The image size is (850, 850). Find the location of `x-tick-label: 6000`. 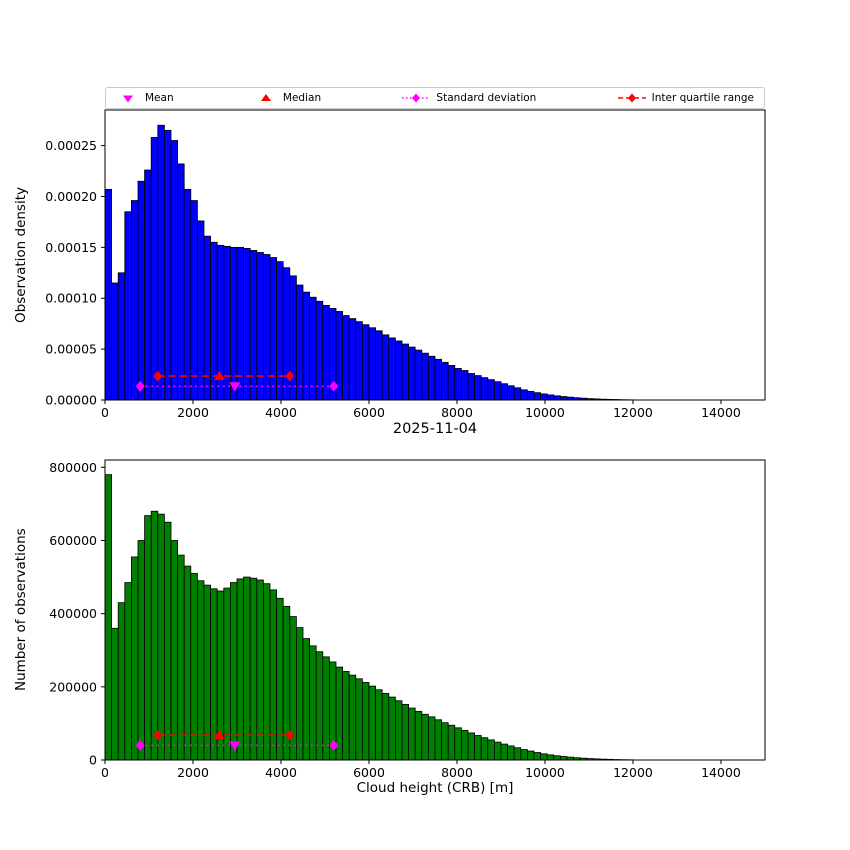

x-tick-label: 6000 is located at coordinates (369, 772).